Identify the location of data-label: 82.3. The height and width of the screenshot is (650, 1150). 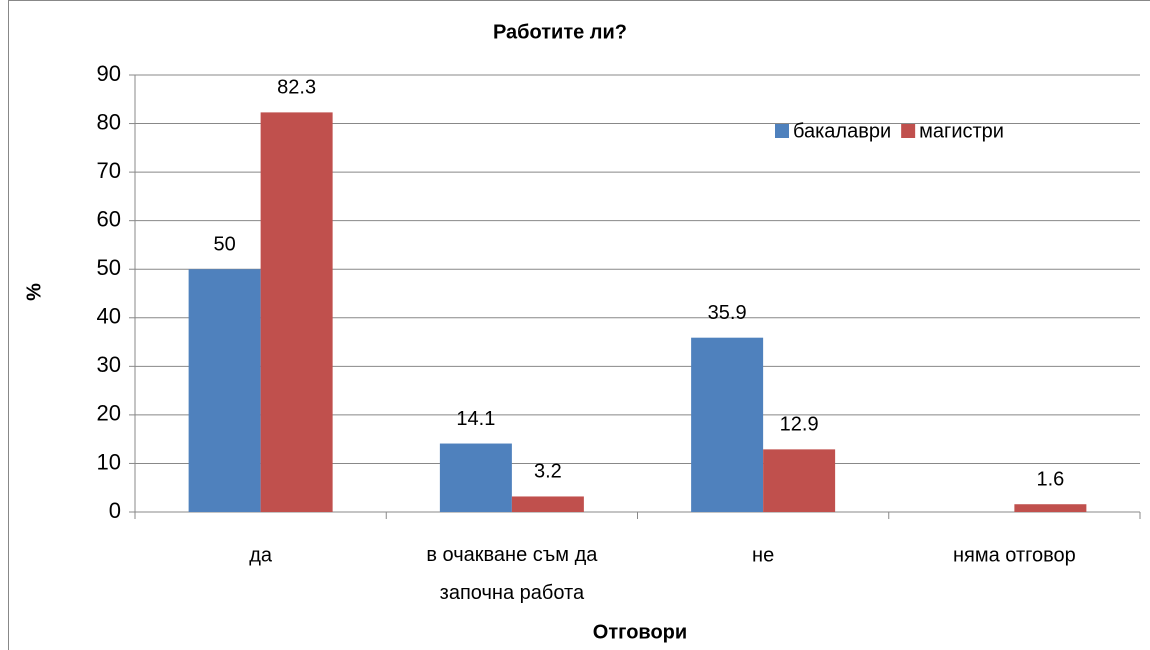
(296, 88).